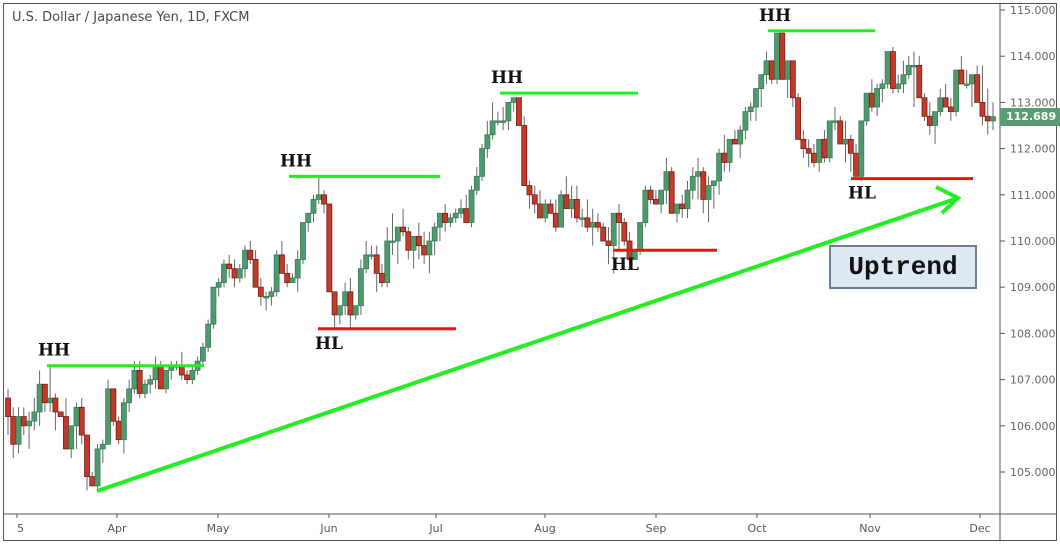 This screenshot has width=1060, height=545. What do you see at coordinates (903, 267) in the screenshot?
I see `uptrend-label: Uptrend` at bounding box center [903, 267].